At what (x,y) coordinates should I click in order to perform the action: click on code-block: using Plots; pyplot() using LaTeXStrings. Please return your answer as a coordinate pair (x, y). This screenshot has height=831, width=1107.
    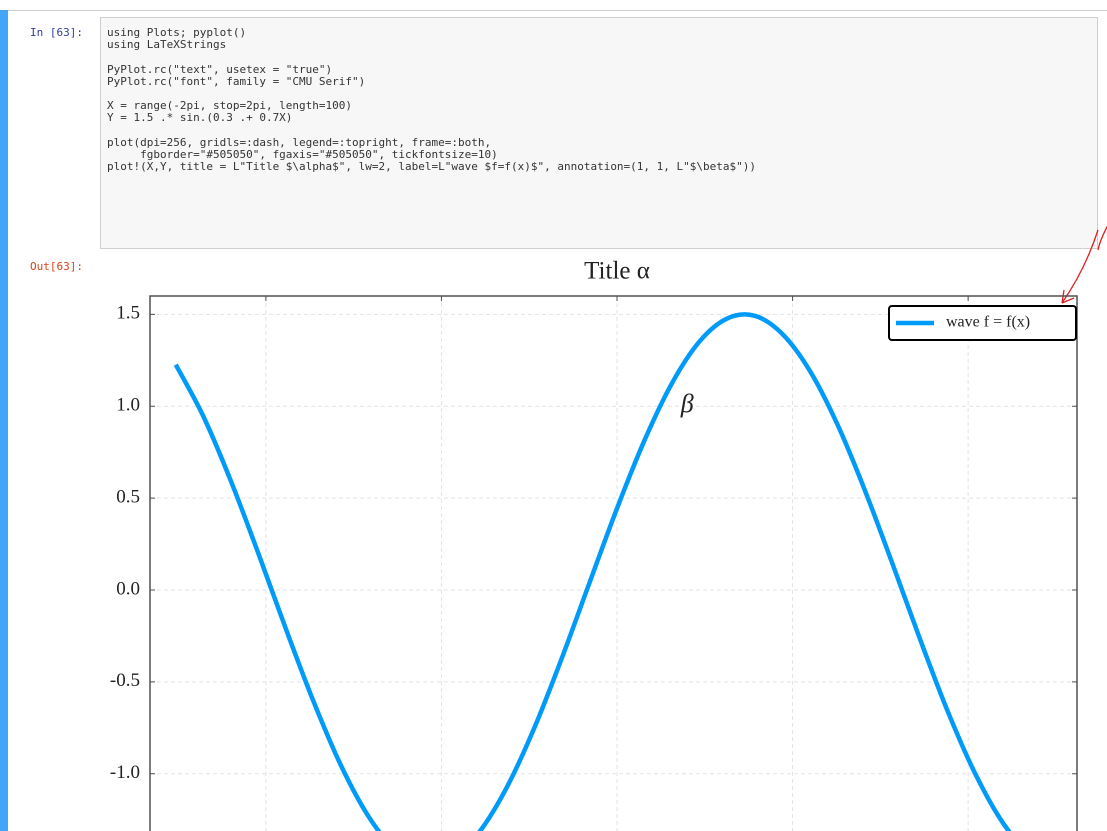
    Looking at the image, I should click on (599, 39).